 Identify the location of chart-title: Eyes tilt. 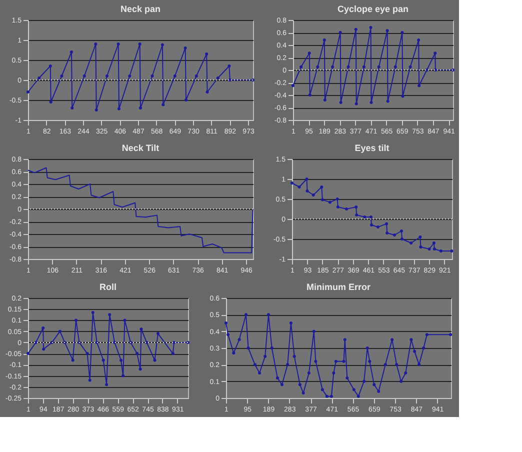
(372, 148).